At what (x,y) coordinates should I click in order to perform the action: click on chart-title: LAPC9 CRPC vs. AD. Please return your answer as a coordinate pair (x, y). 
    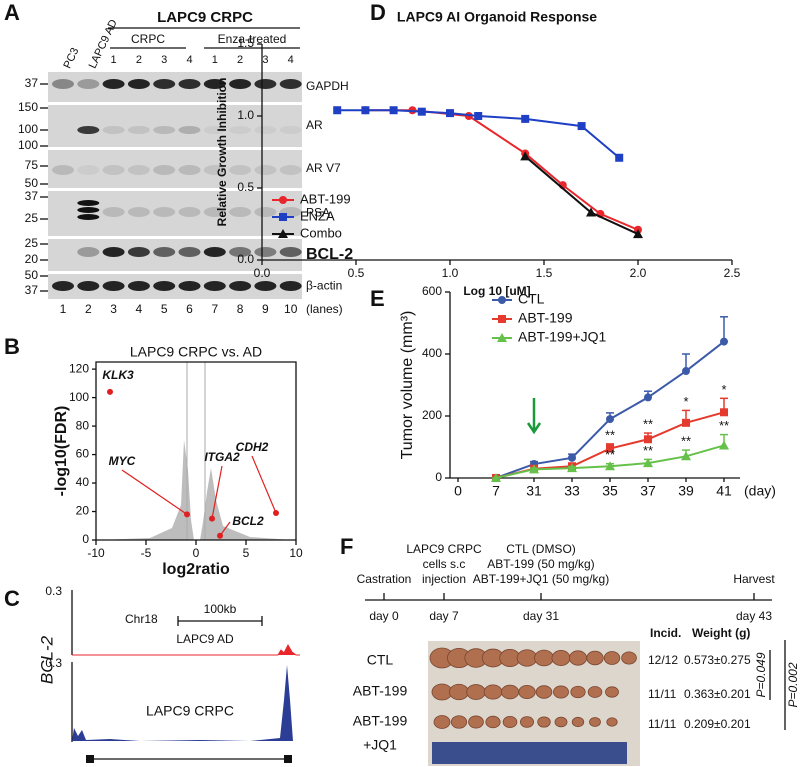
    Looking at the image, I should click on (196, 352).